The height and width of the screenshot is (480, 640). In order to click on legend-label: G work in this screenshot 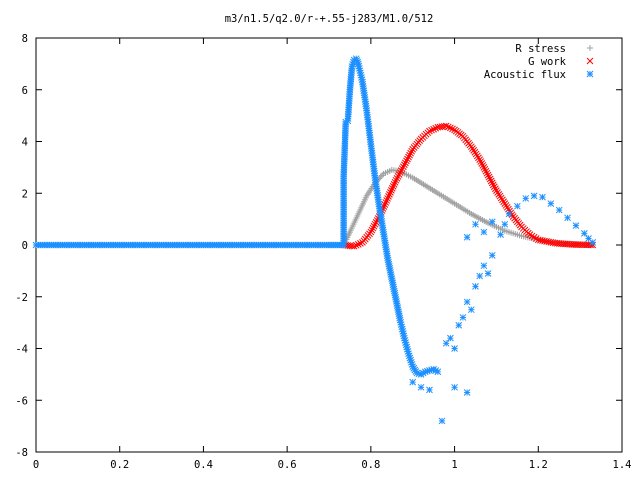, I will do `click(547, 62)`.